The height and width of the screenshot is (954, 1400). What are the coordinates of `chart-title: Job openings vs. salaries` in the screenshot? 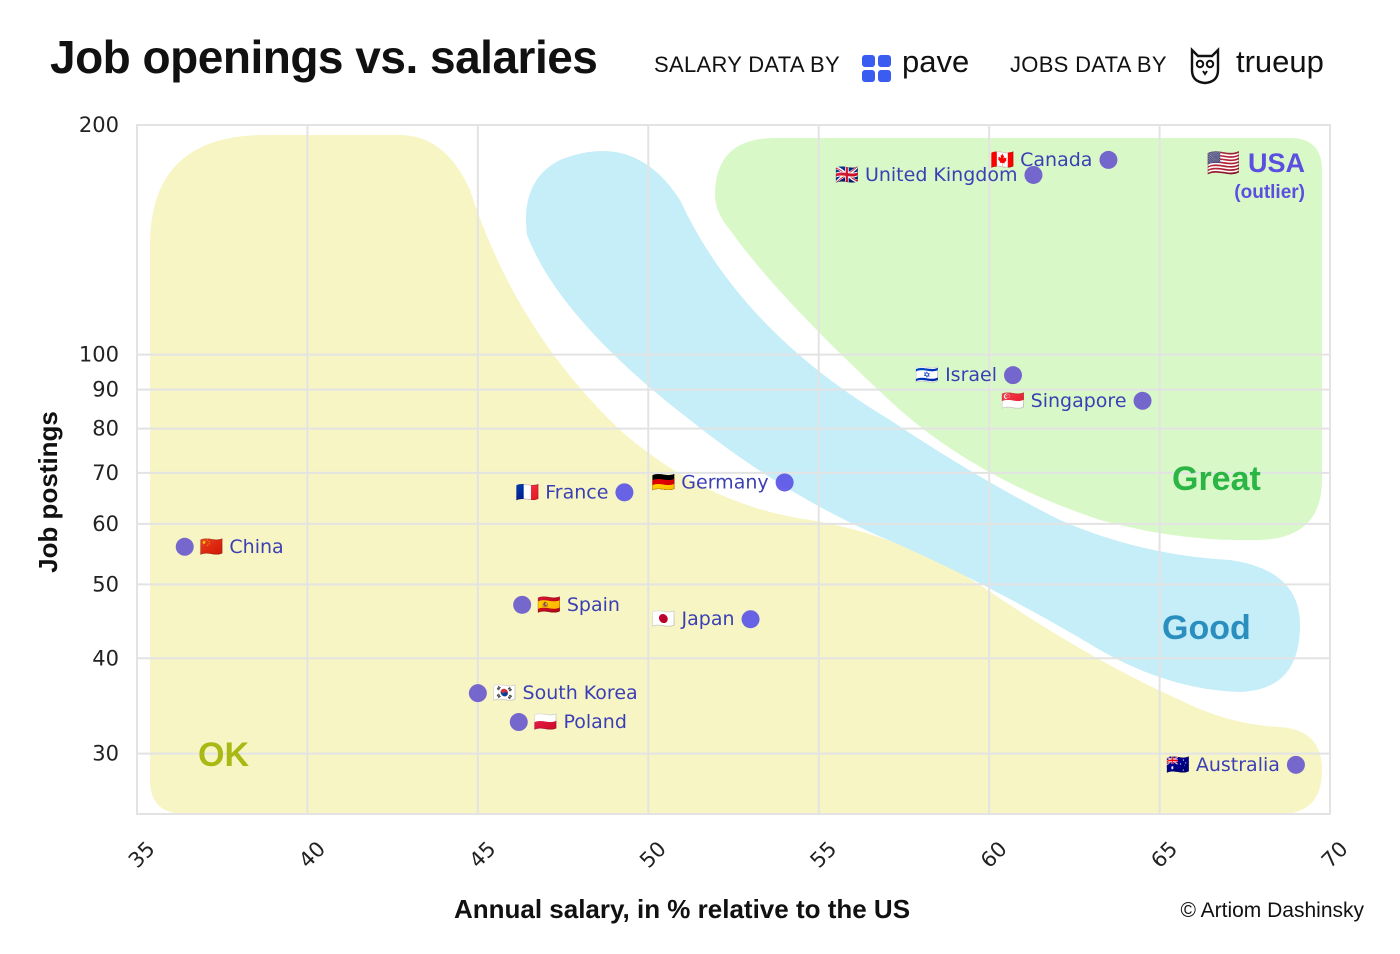 It's located at (324, 57).